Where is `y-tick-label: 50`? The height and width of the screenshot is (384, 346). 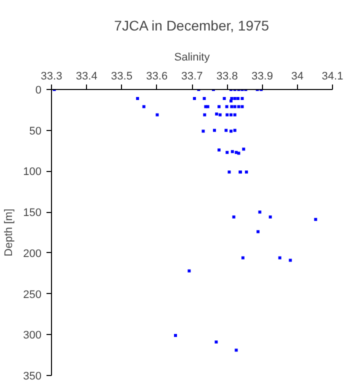 y-tick-label: 50 is located at coordinates (35, 131).